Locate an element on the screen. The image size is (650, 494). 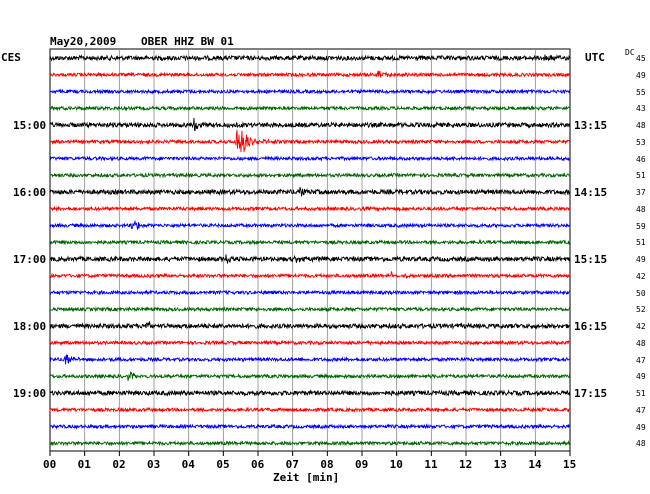
dc-offset-row-6: 46 is located at coordinates (641, 159).